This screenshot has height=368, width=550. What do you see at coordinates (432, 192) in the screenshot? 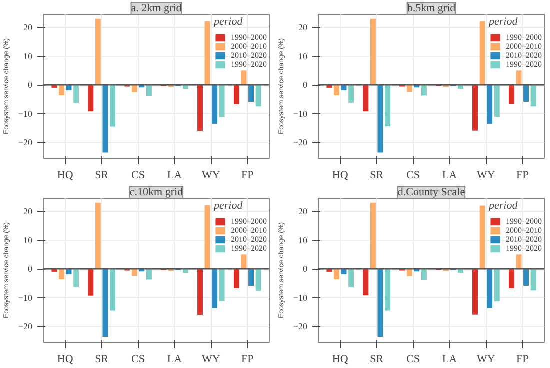
I see `chart-title: d.County Scale` at bounding box center [432, 192].